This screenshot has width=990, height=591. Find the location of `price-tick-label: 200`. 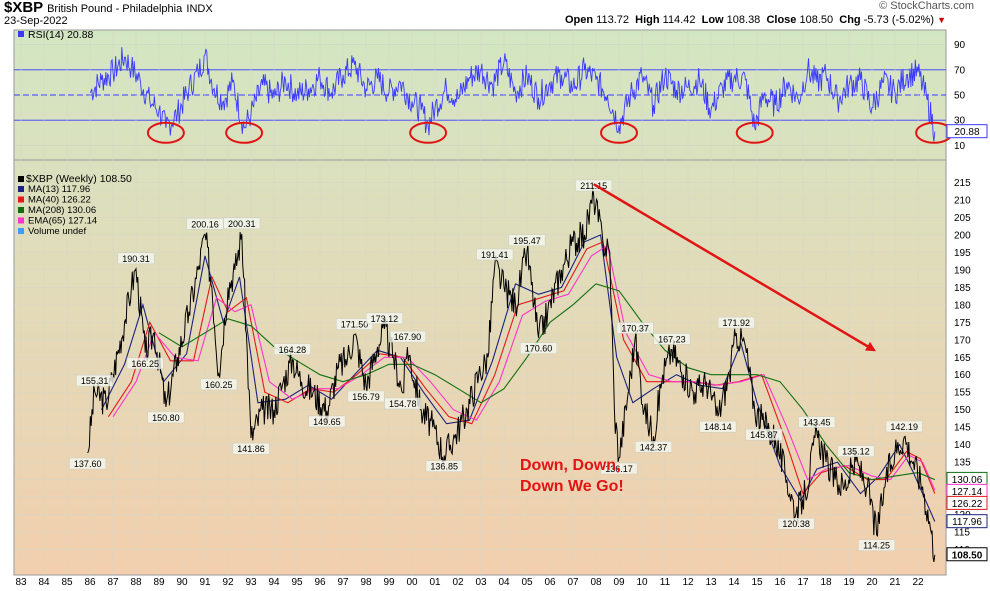

price-tick-label: 200 is located at coordinates (962, 235).